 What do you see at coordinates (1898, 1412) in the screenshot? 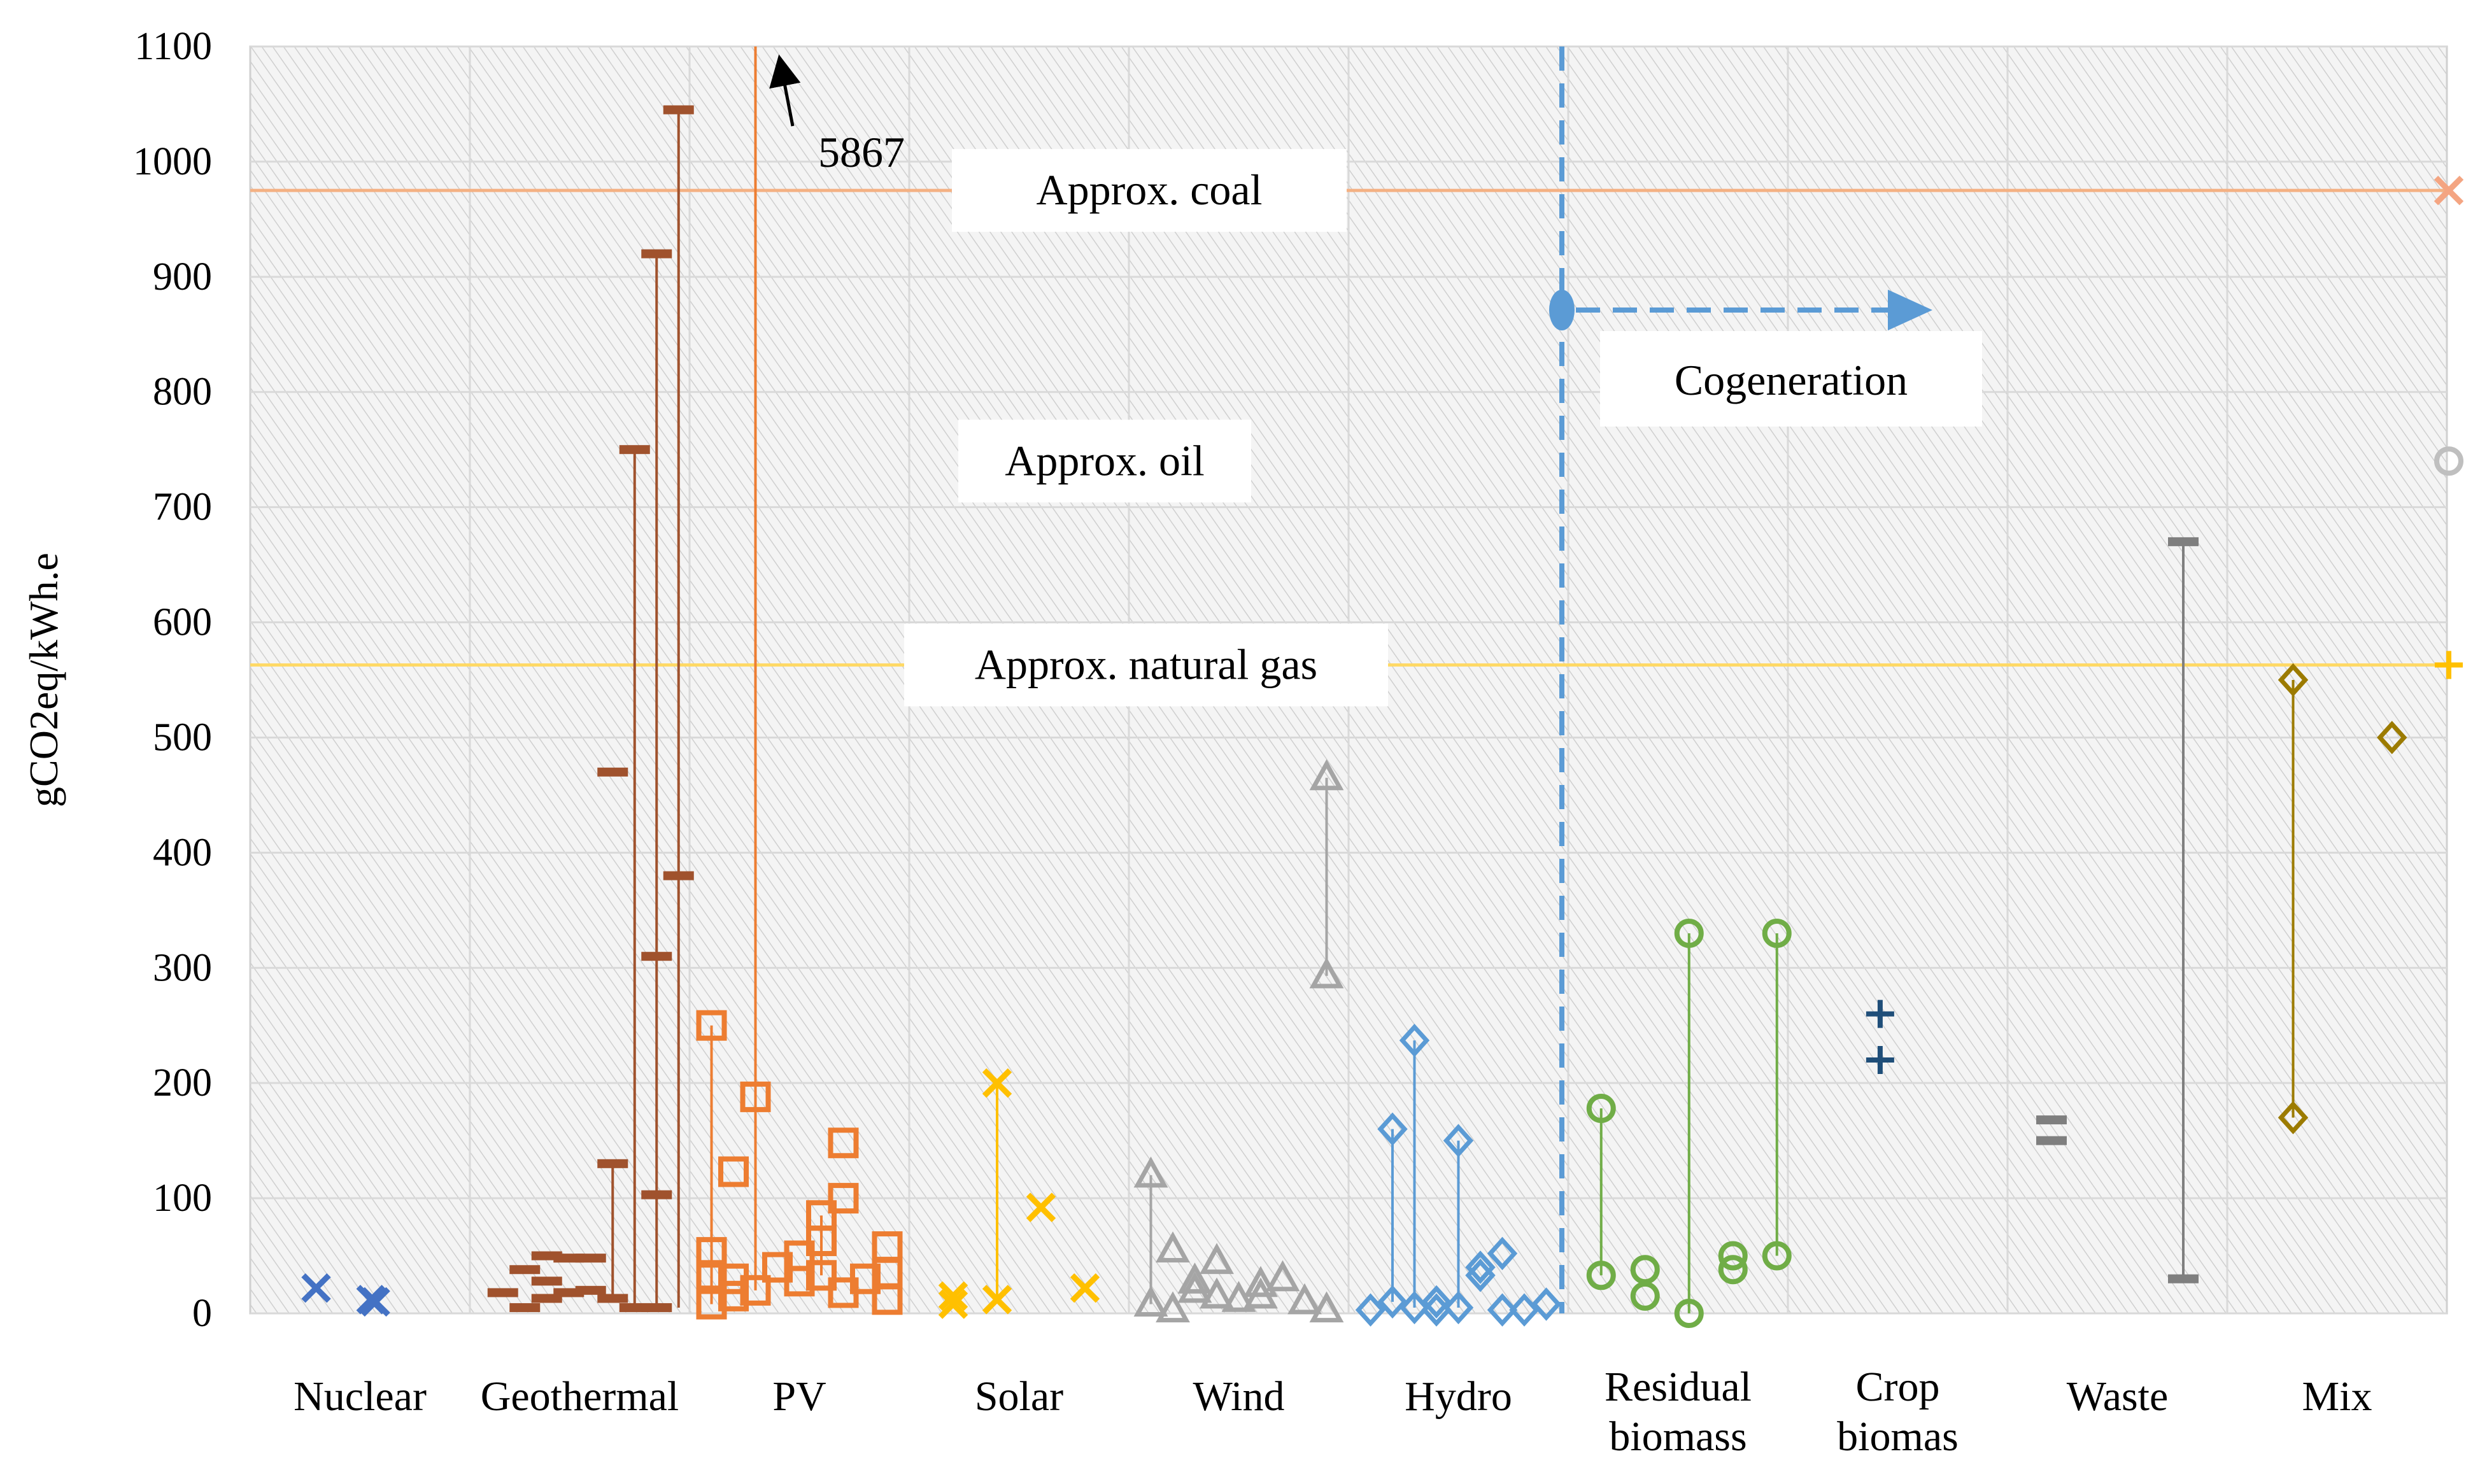
I see `category-label: Crop biomas` at bounding box center [1898, 1412].